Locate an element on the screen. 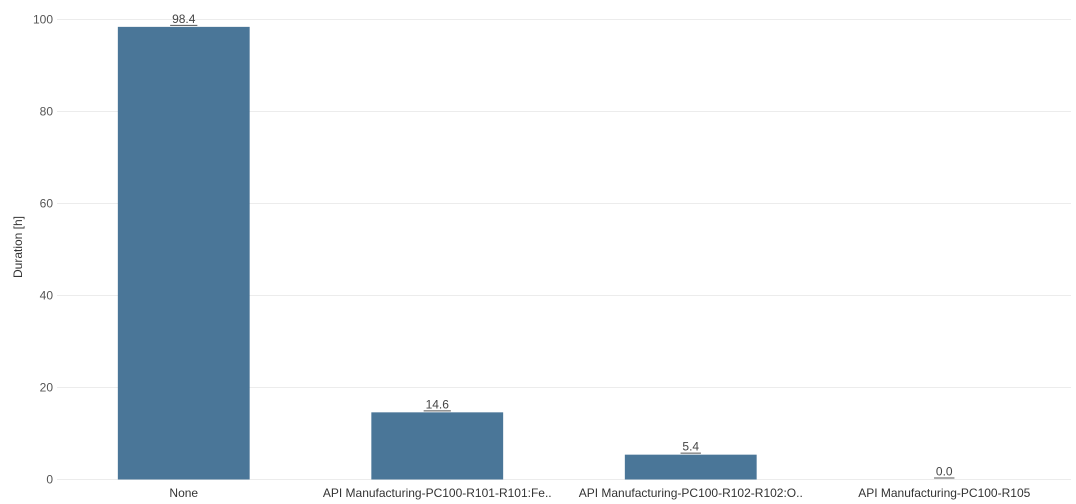 The width and height of the screenshot is (1076, 504). data-label: 0.0 is located at coordinates (944, 472).